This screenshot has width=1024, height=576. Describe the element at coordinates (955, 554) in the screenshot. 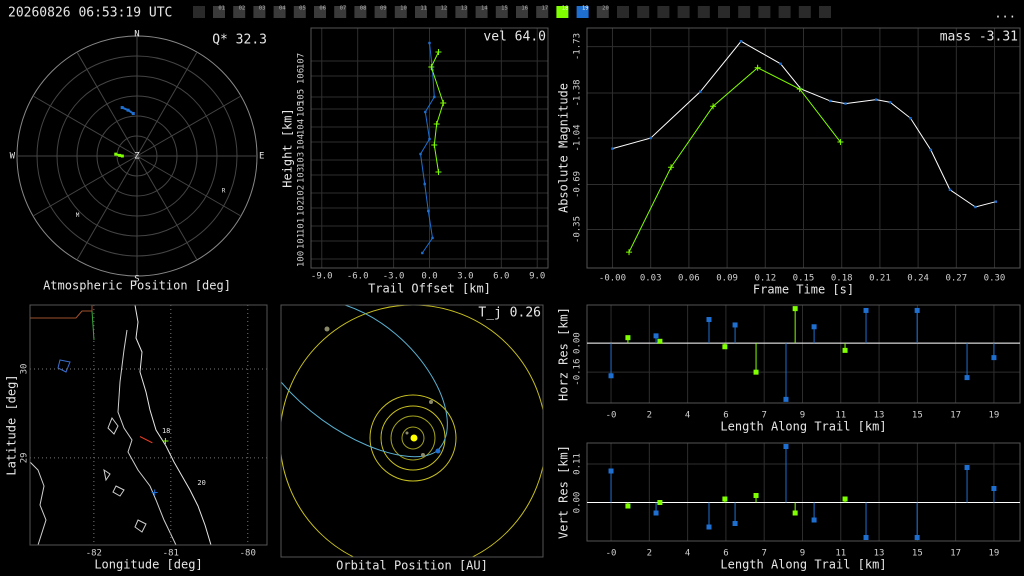

I see `x-tick-label: 17` at that location.